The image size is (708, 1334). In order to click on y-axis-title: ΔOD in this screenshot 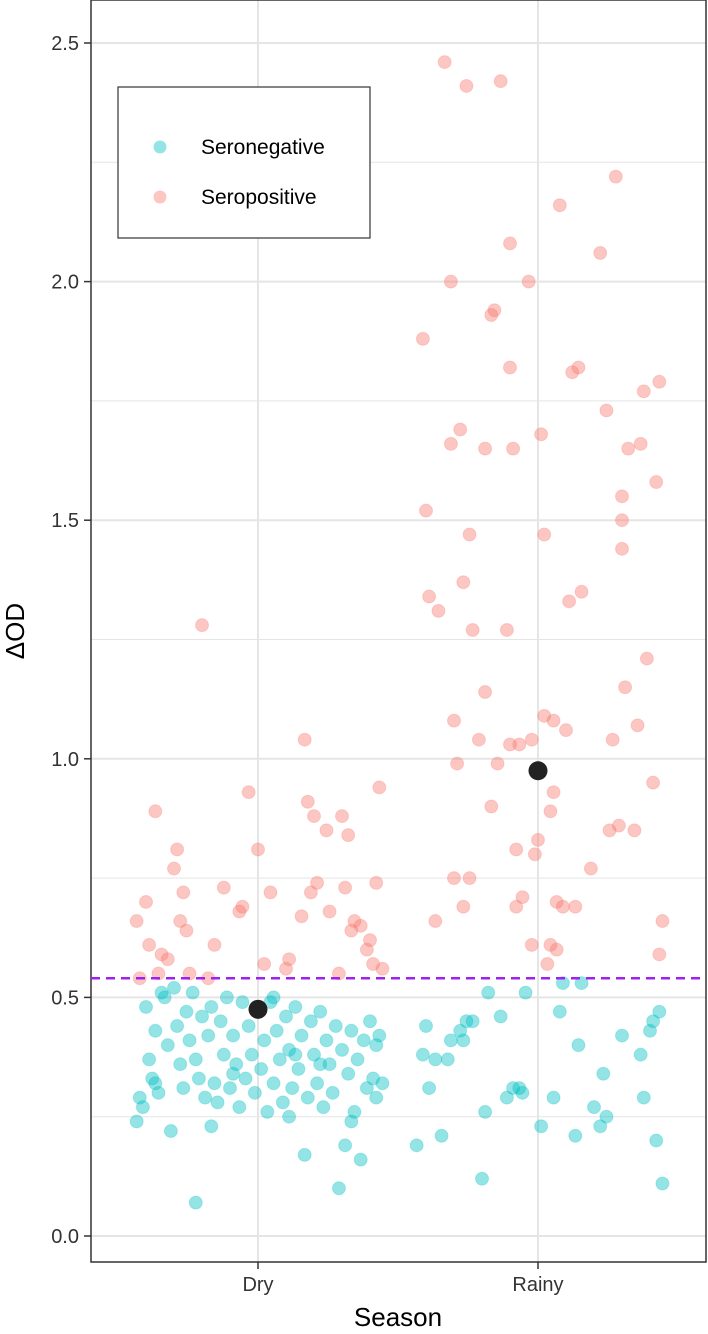, I will do `click(15, 631)`.